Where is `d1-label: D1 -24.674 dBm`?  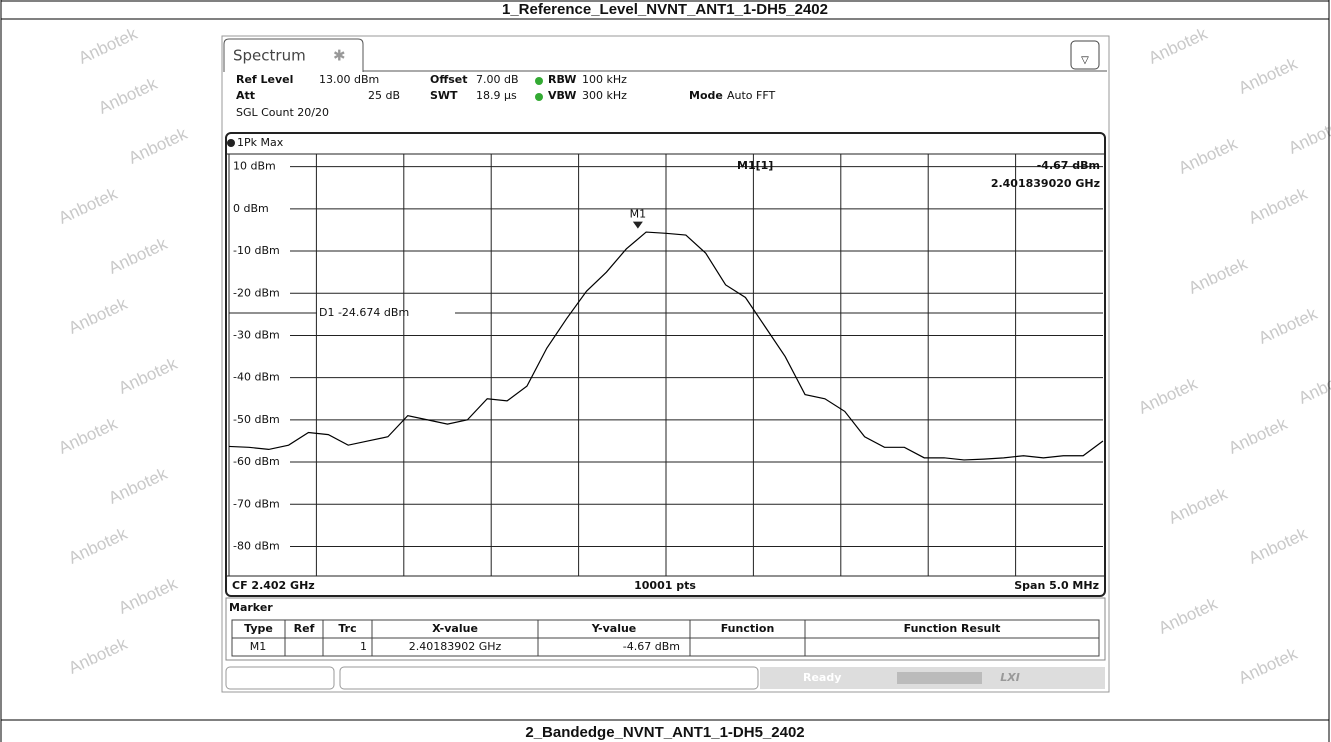 d1-label: D1 -24.674 dBm is located at coordinates (364, 312).